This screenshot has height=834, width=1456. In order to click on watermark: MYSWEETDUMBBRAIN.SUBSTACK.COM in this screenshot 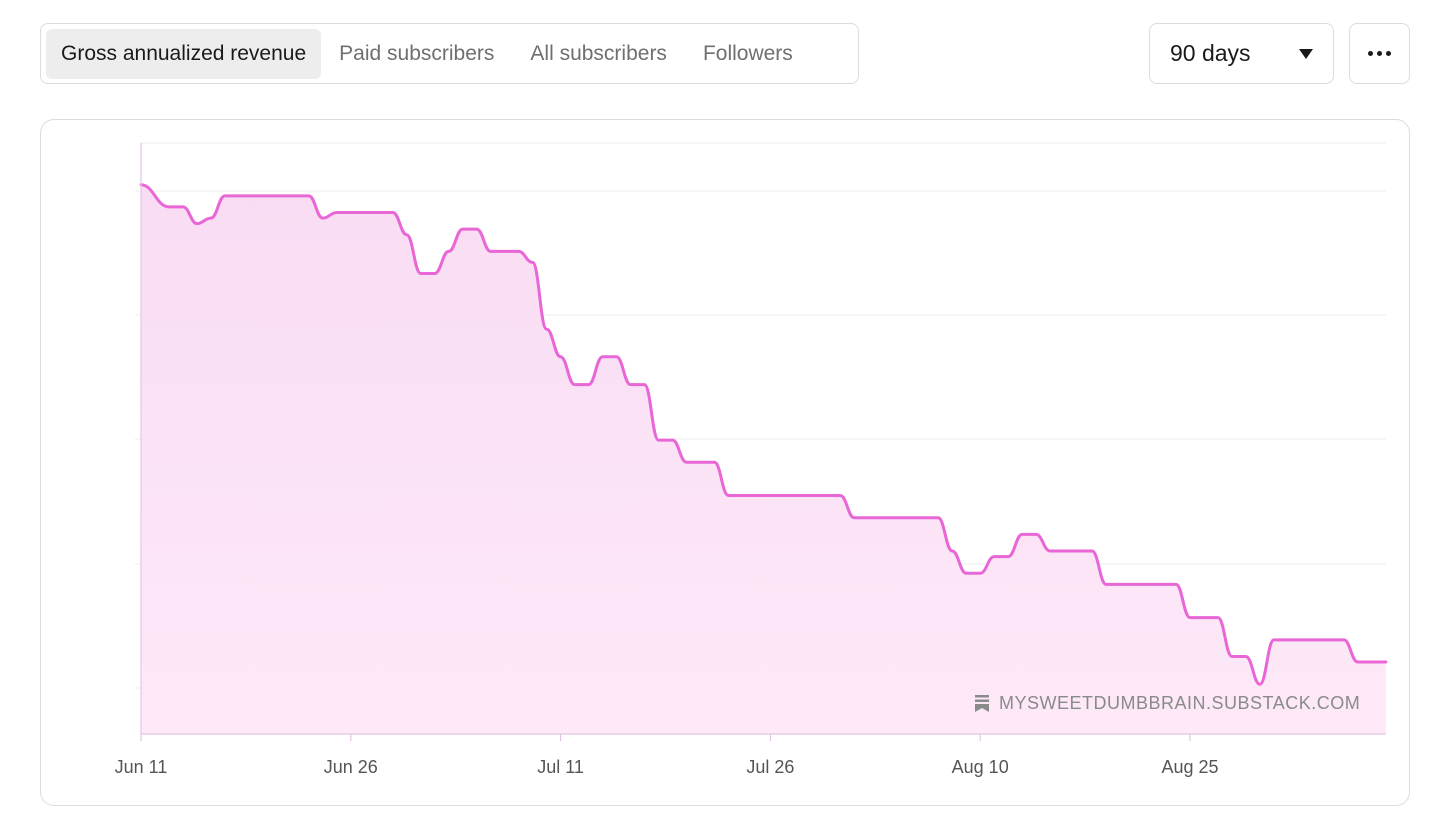, I will do `click(1167, 703)`.